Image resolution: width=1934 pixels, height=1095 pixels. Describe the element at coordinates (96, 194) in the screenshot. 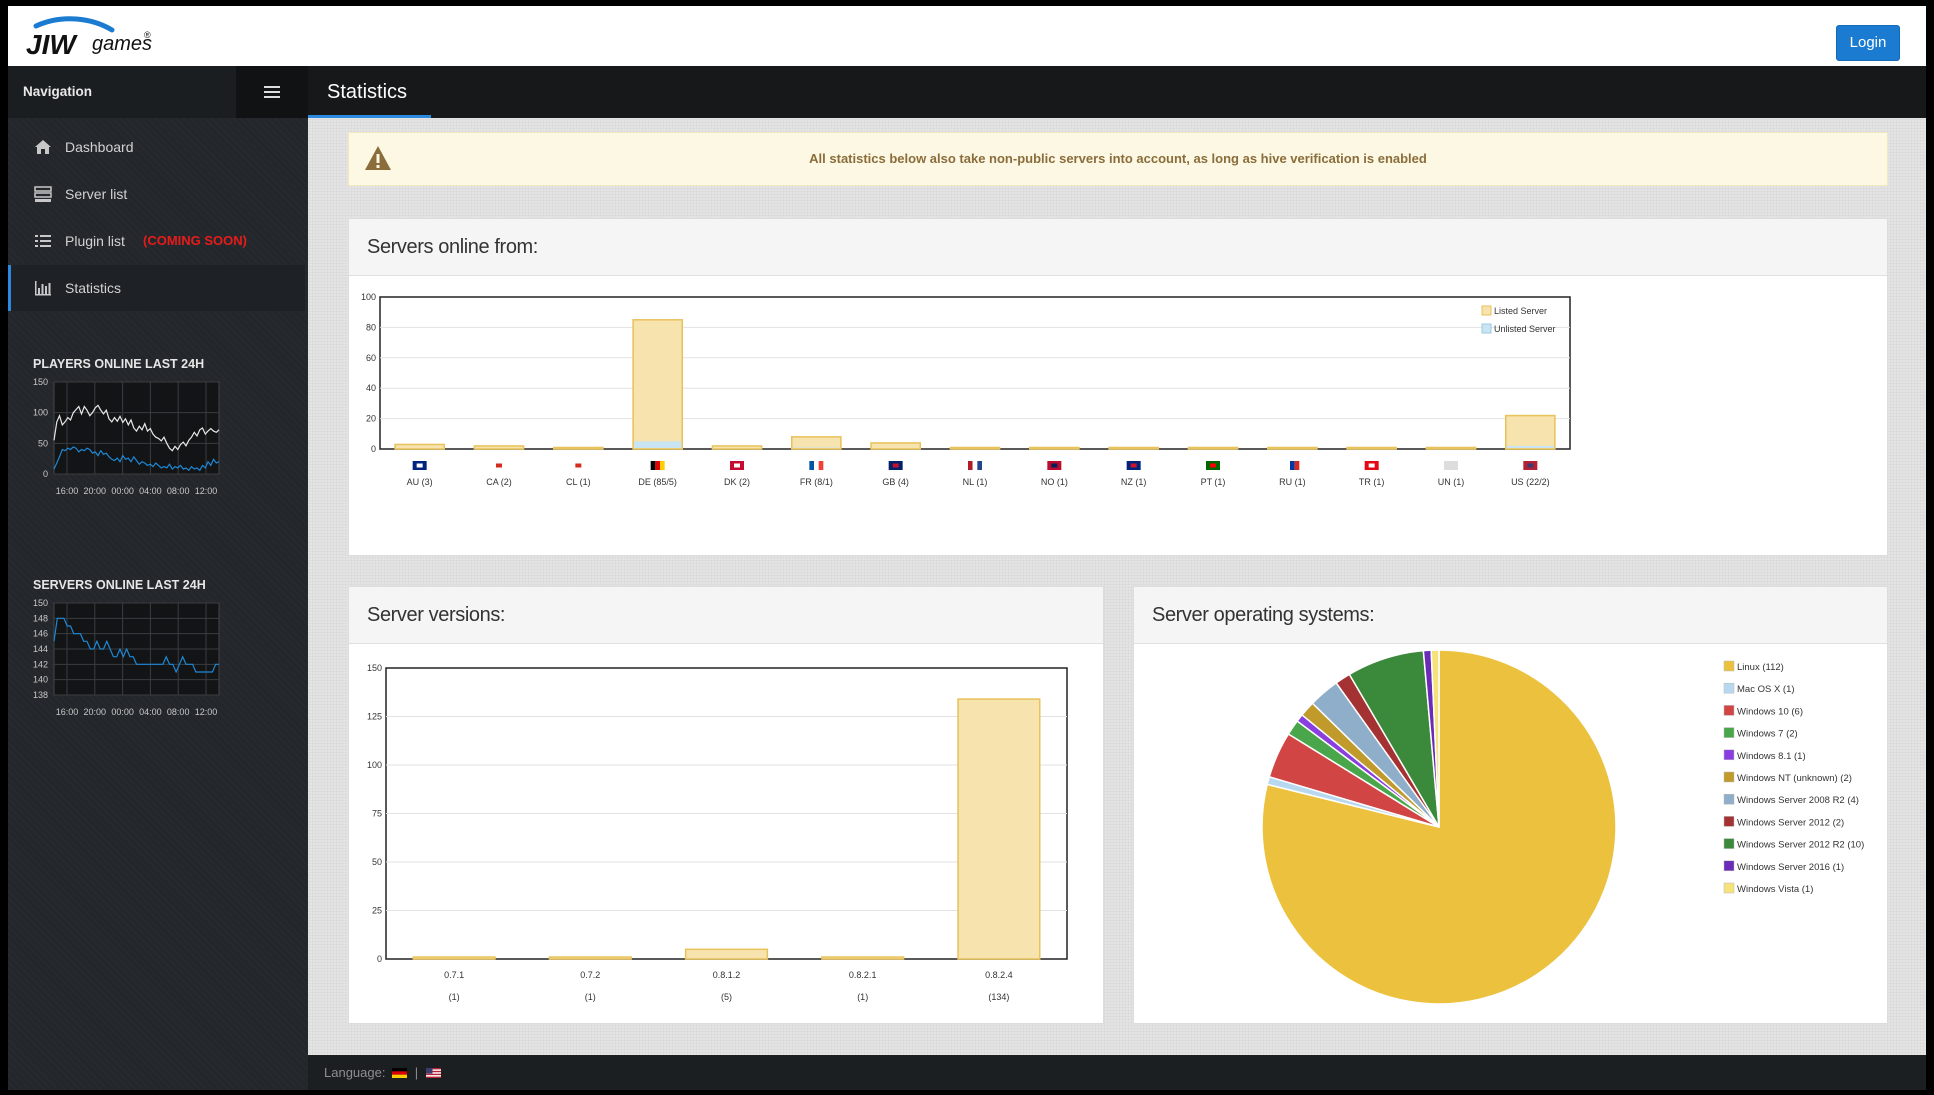

I see `sidebar-item-label: Server list` at that location.